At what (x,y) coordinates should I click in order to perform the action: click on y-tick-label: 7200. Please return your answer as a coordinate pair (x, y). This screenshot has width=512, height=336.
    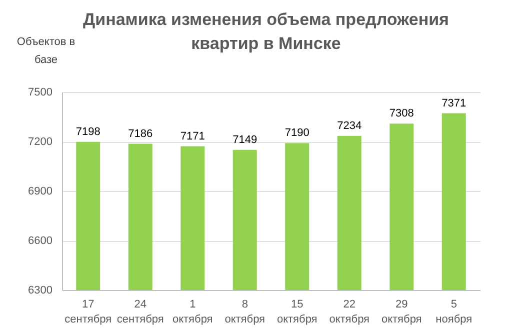
    Looking at the image, I should click on (40, 142).